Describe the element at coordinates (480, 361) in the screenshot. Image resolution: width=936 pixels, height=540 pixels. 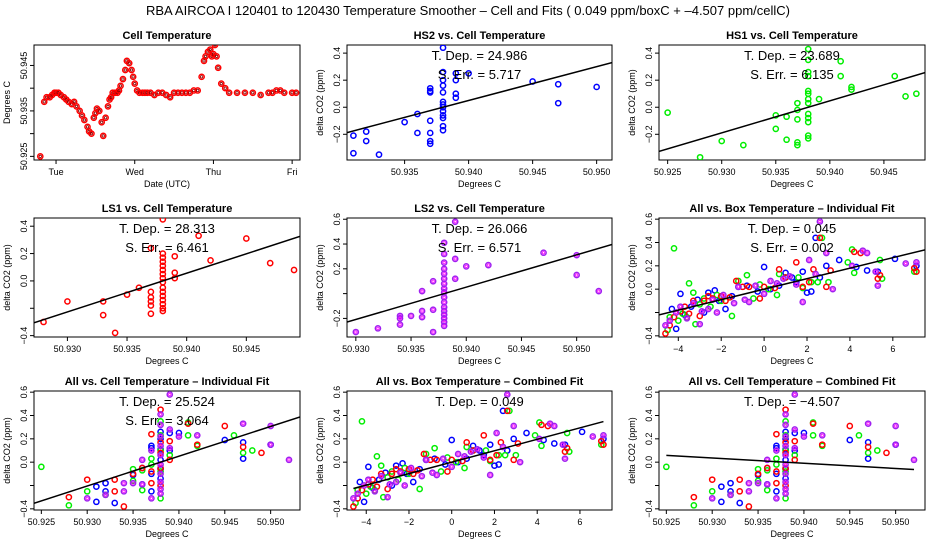
I see `x-axis-label: Degrees C` at that location.